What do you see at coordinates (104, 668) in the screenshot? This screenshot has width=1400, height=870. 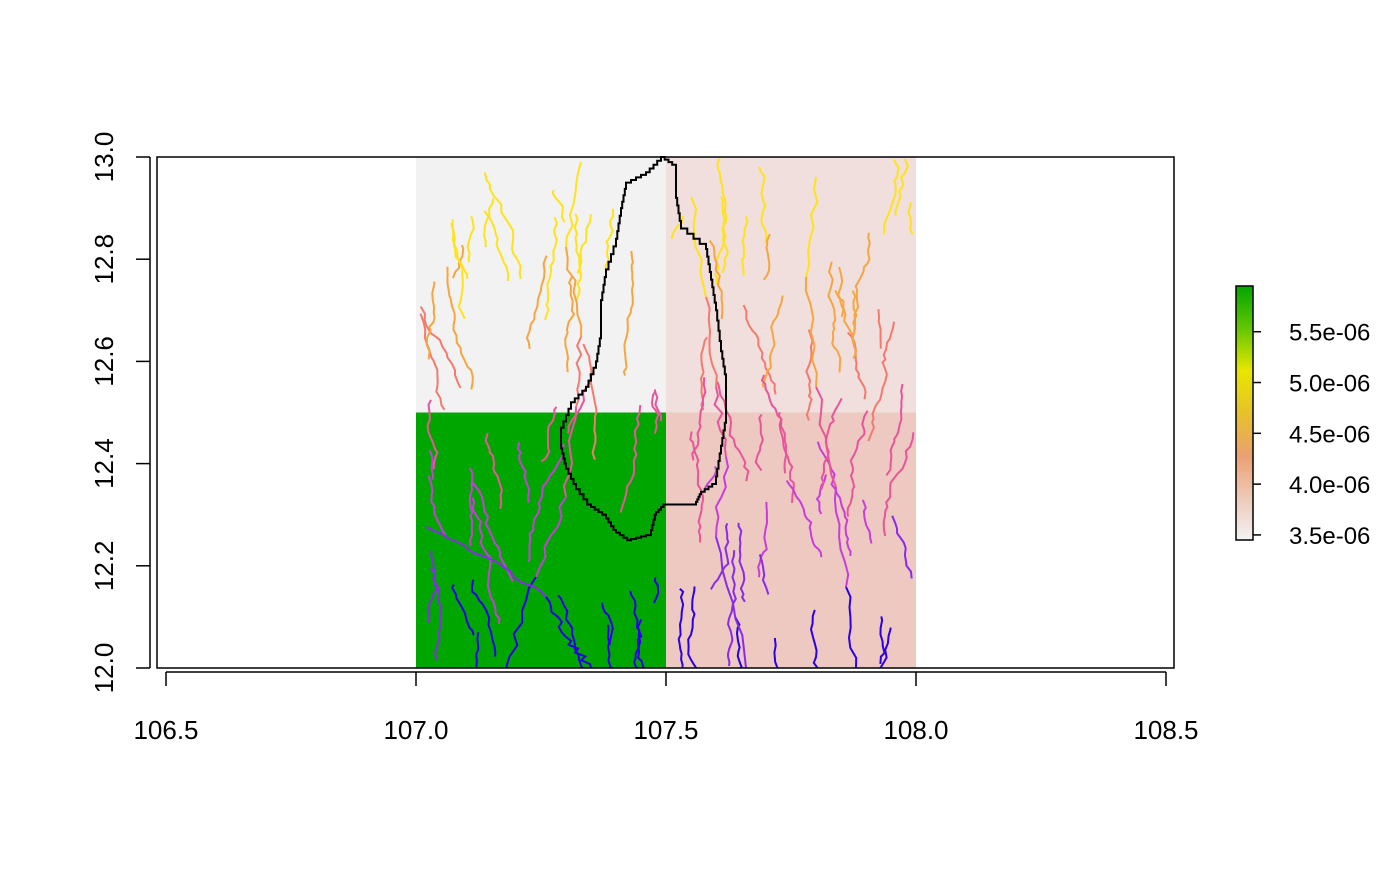 I see `y-tick-label-0: 12.0` at bounding box center [104, 668].